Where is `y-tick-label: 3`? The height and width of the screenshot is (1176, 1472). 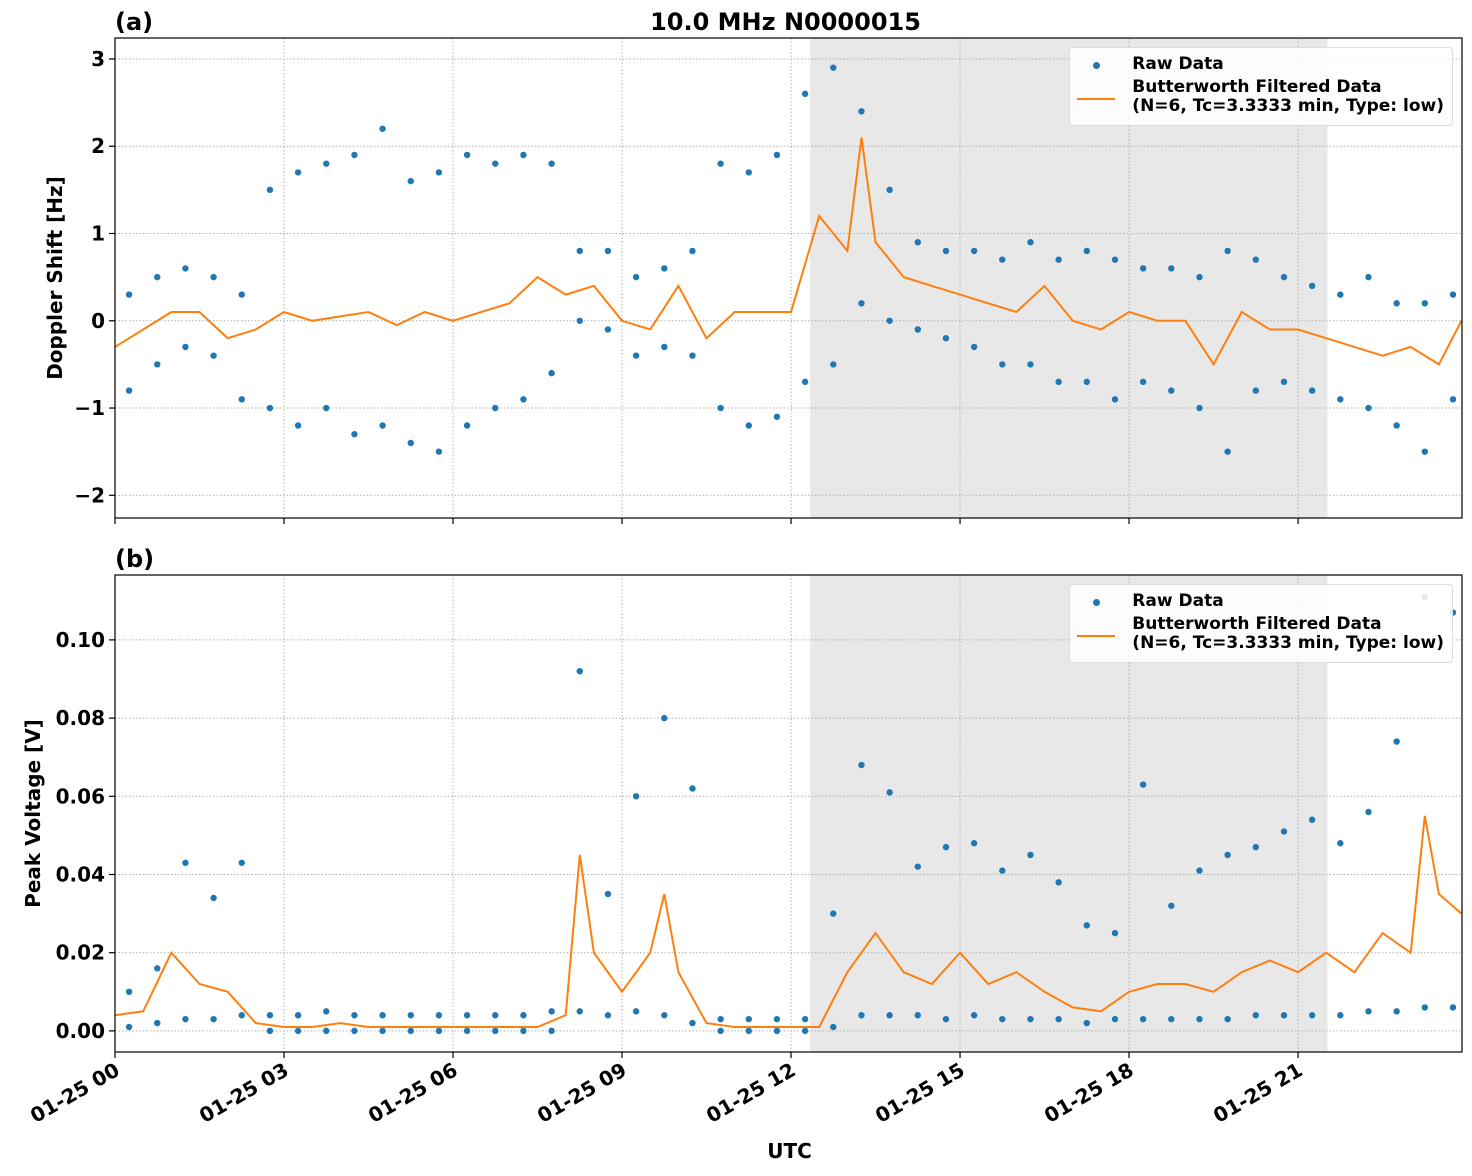
y-tick-label: 3 is located at coordinates (98, 59).